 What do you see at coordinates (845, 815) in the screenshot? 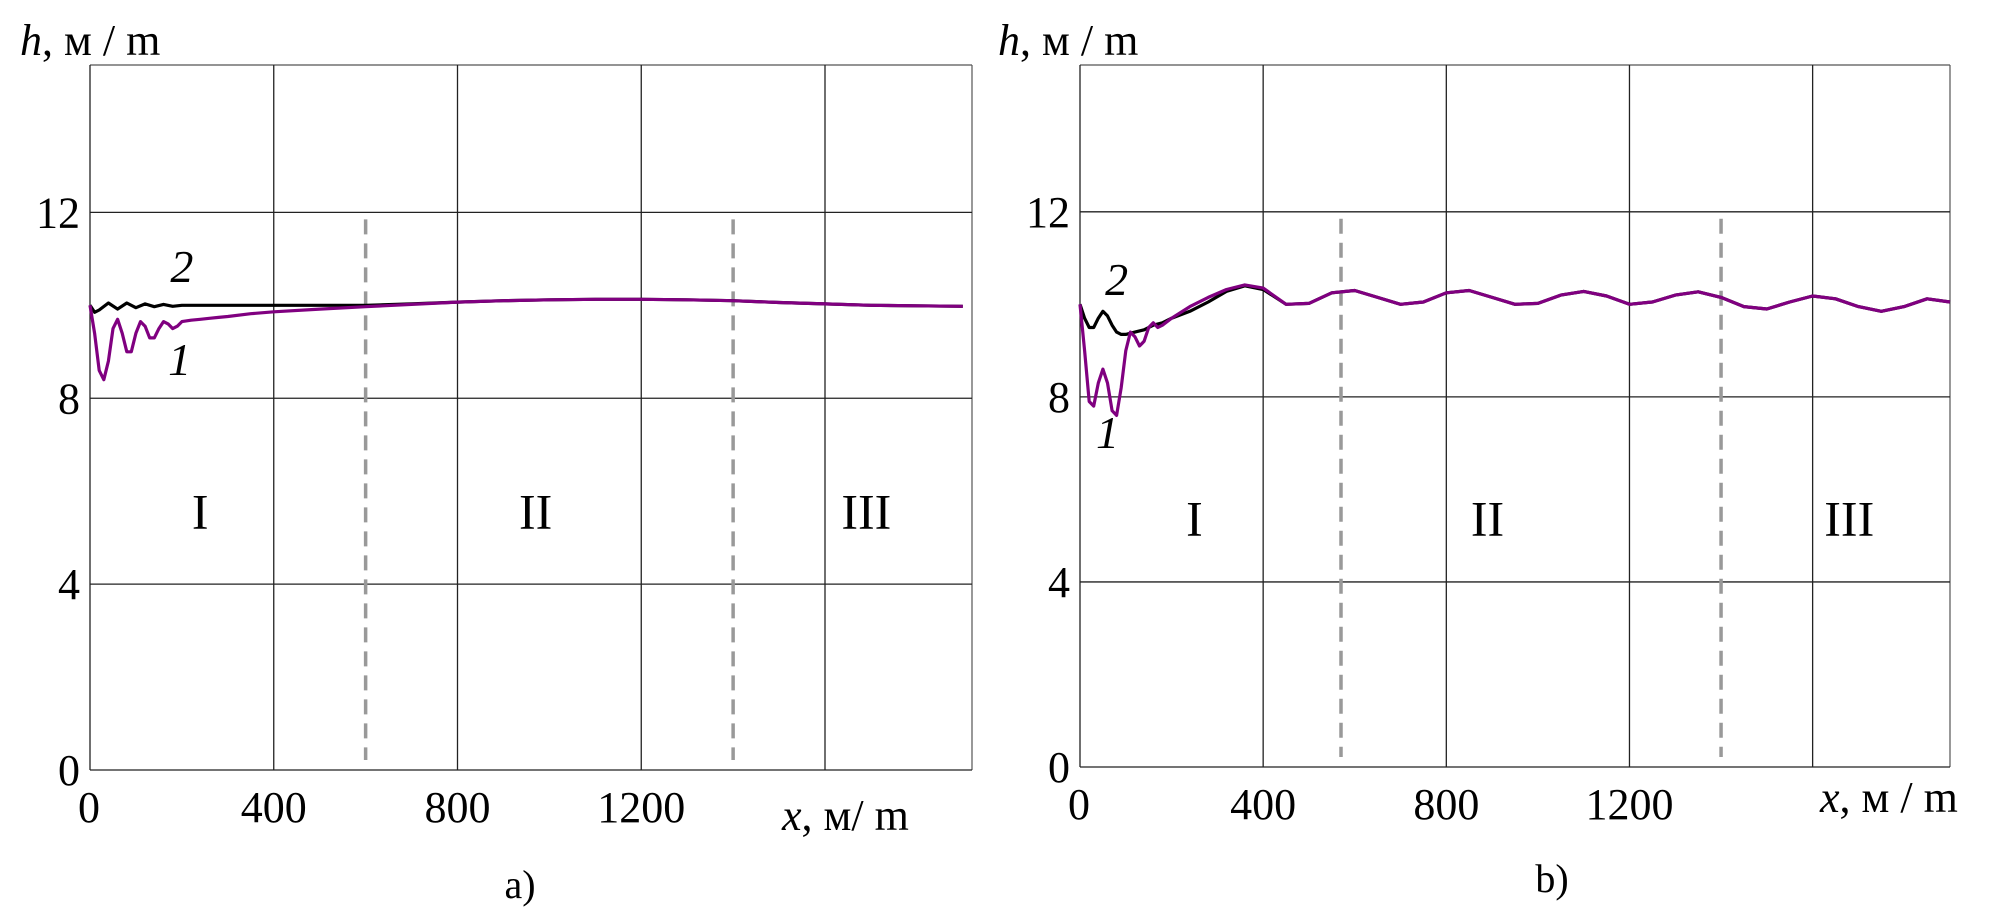
I see `panel-a-x-axis-title: x, м/ m` at bounding box center [845, 815].